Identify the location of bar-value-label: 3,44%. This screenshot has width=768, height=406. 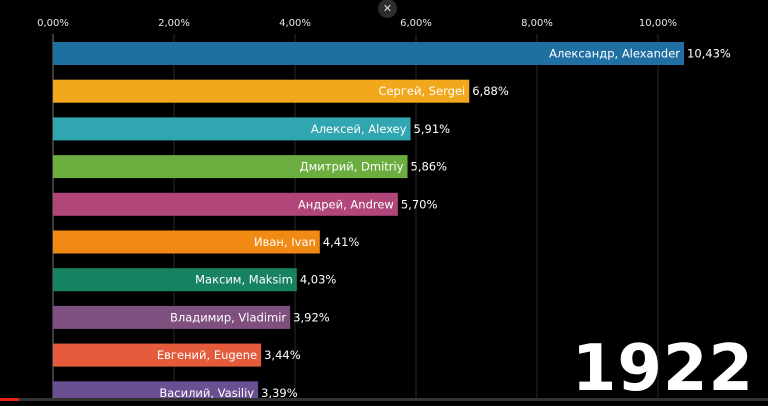
(282, 355).